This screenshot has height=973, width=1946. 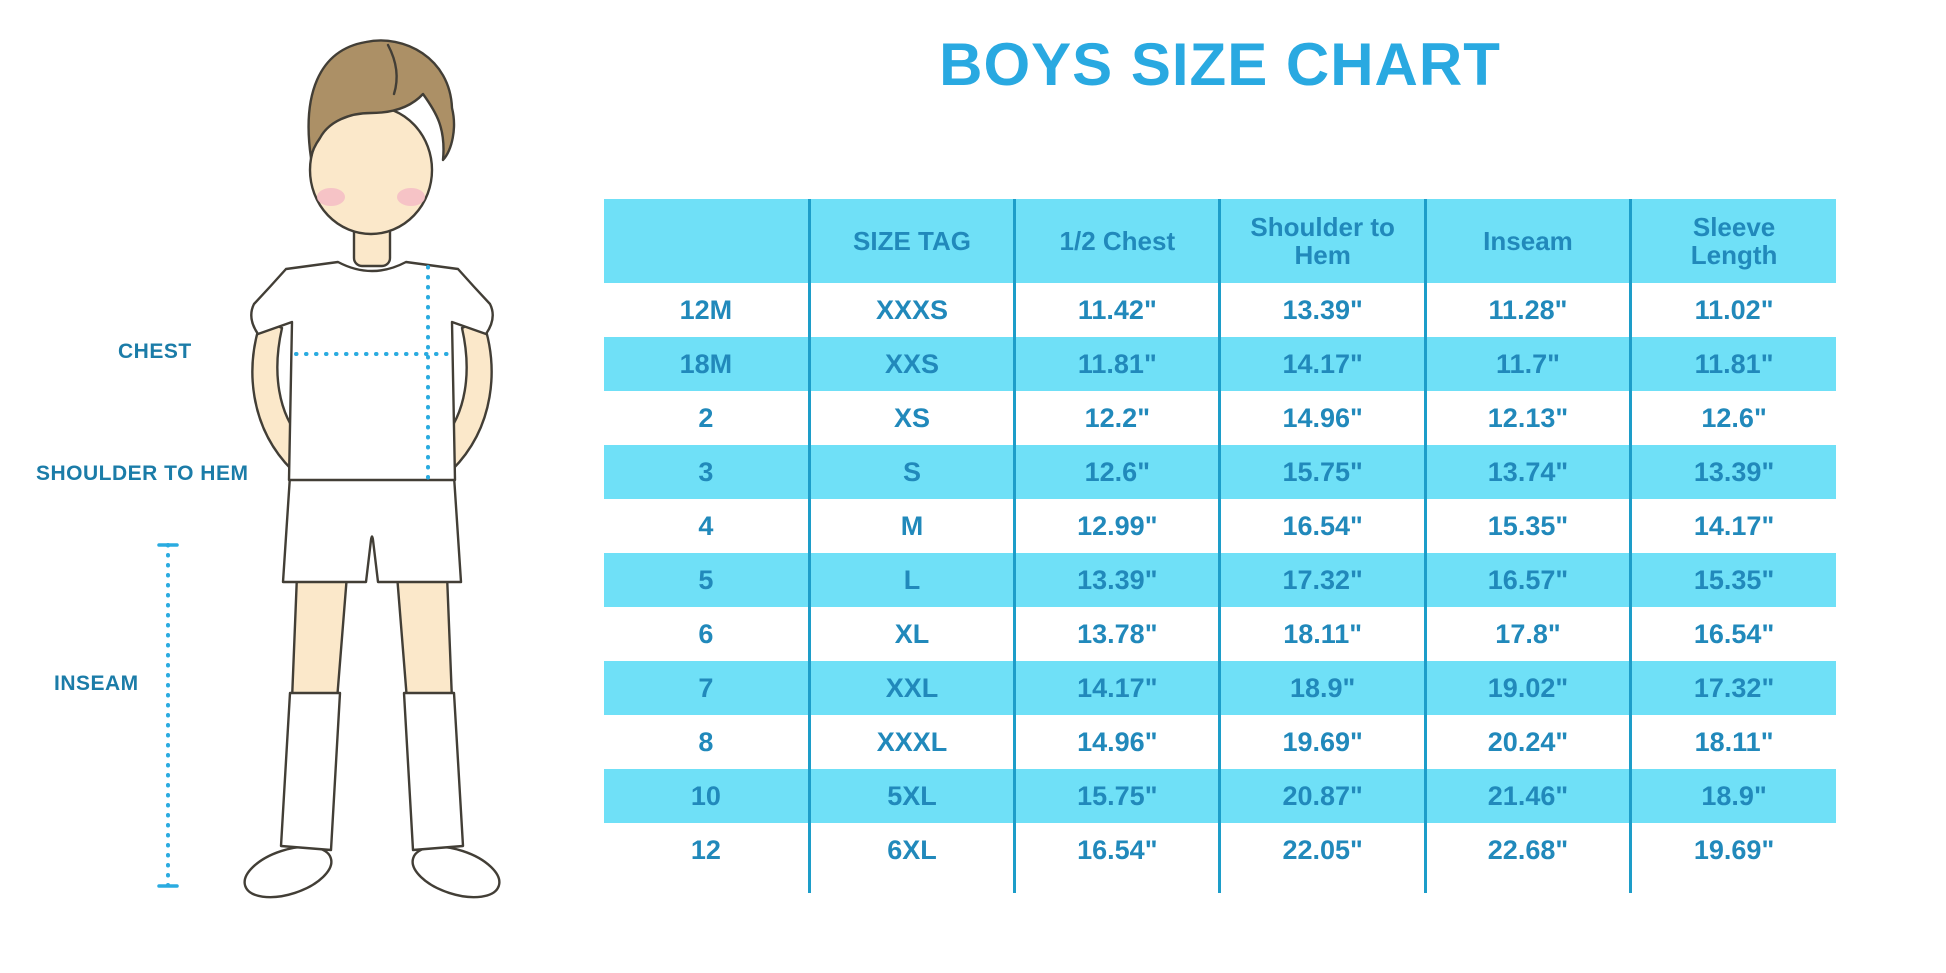 I want to click on size-age-cell: 10, so click(x=707, y=796).